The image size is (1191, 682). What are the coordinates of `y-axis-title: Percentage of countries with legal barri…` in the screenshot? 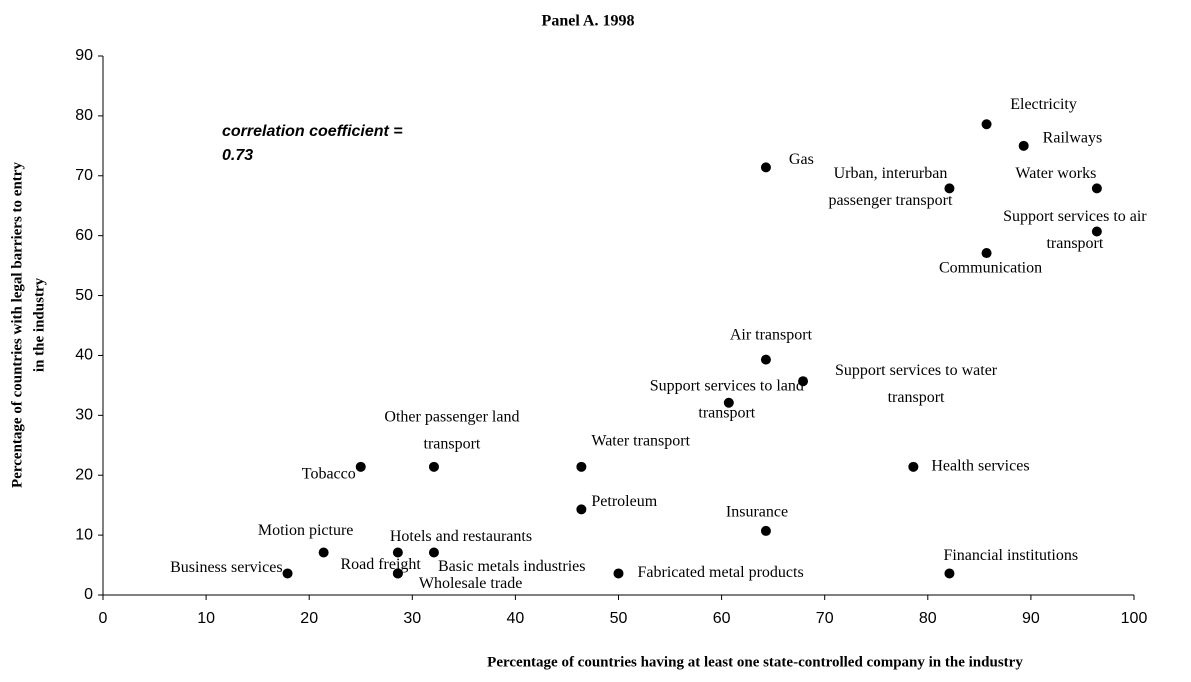 It's located at (17, 325).